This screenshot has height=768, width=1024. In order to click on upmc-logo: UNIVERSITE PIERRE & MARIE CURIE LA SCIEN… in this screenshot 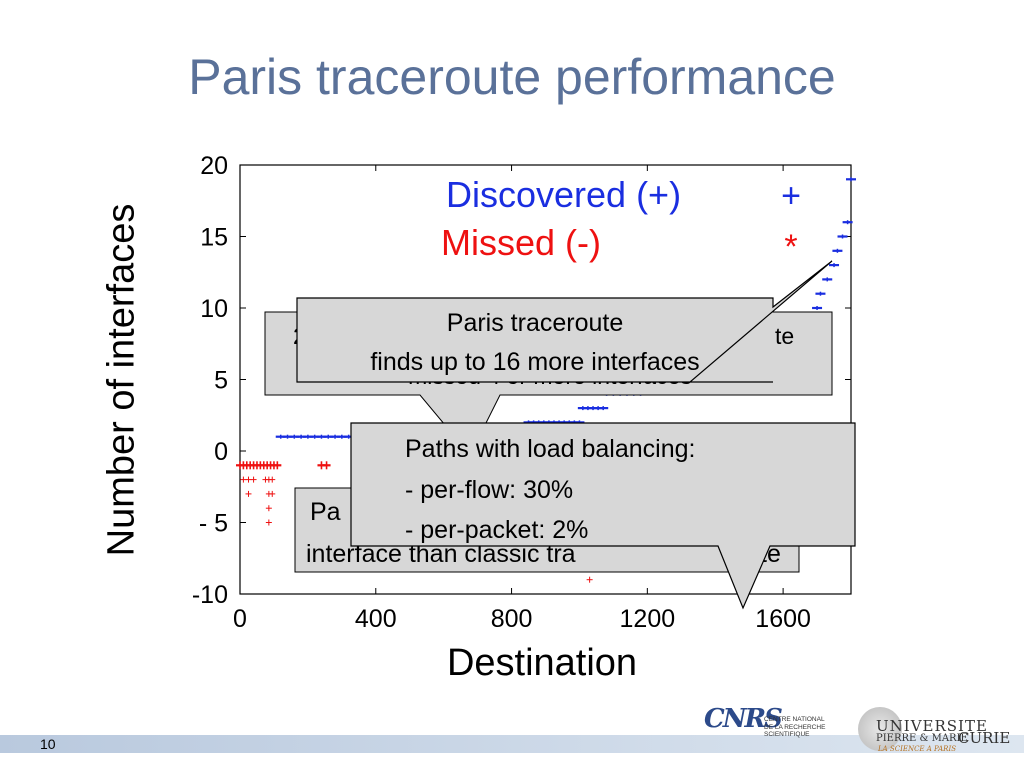, I will do `click(938, 730)`.